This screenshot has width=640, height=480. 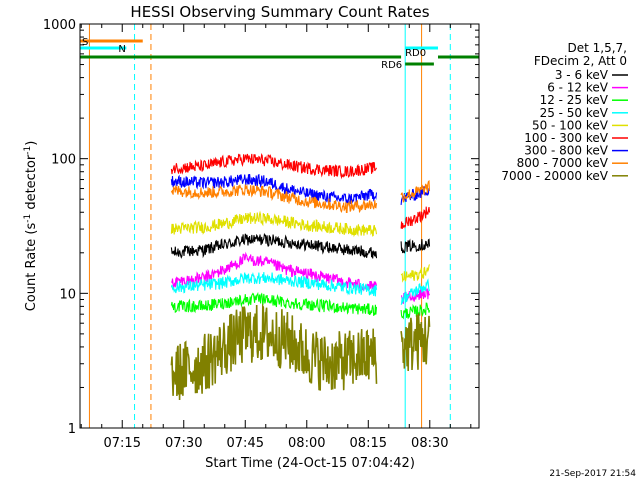 What do you see at coordinates (415, 53) in the screenshot?
I see `flag-label-rd0: RD0` at bounding box center [415, 53].